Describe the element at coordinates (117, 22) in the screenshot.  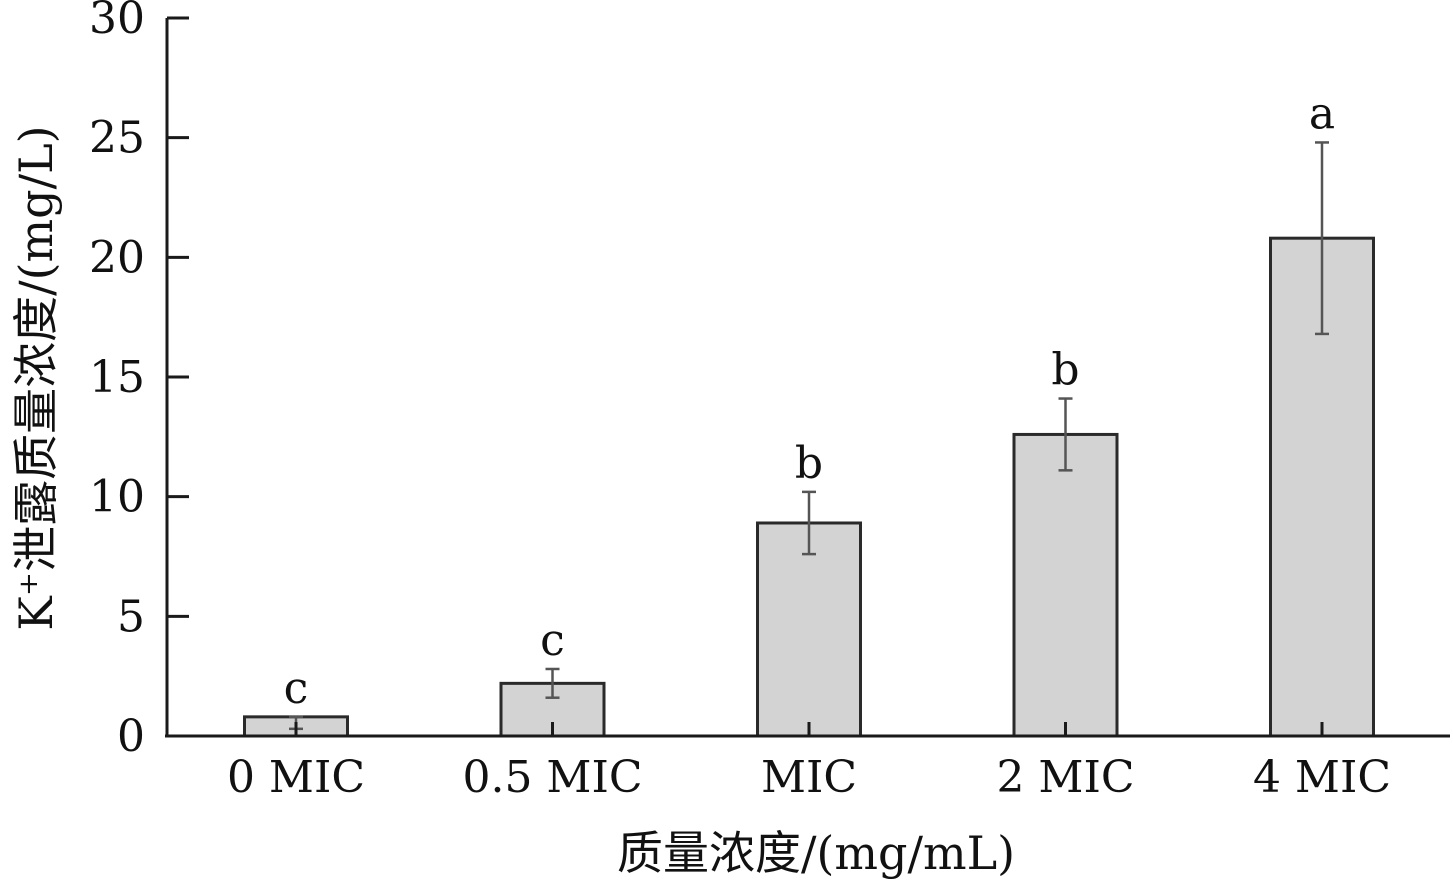
I see `y-tick-label: 30` at that location.